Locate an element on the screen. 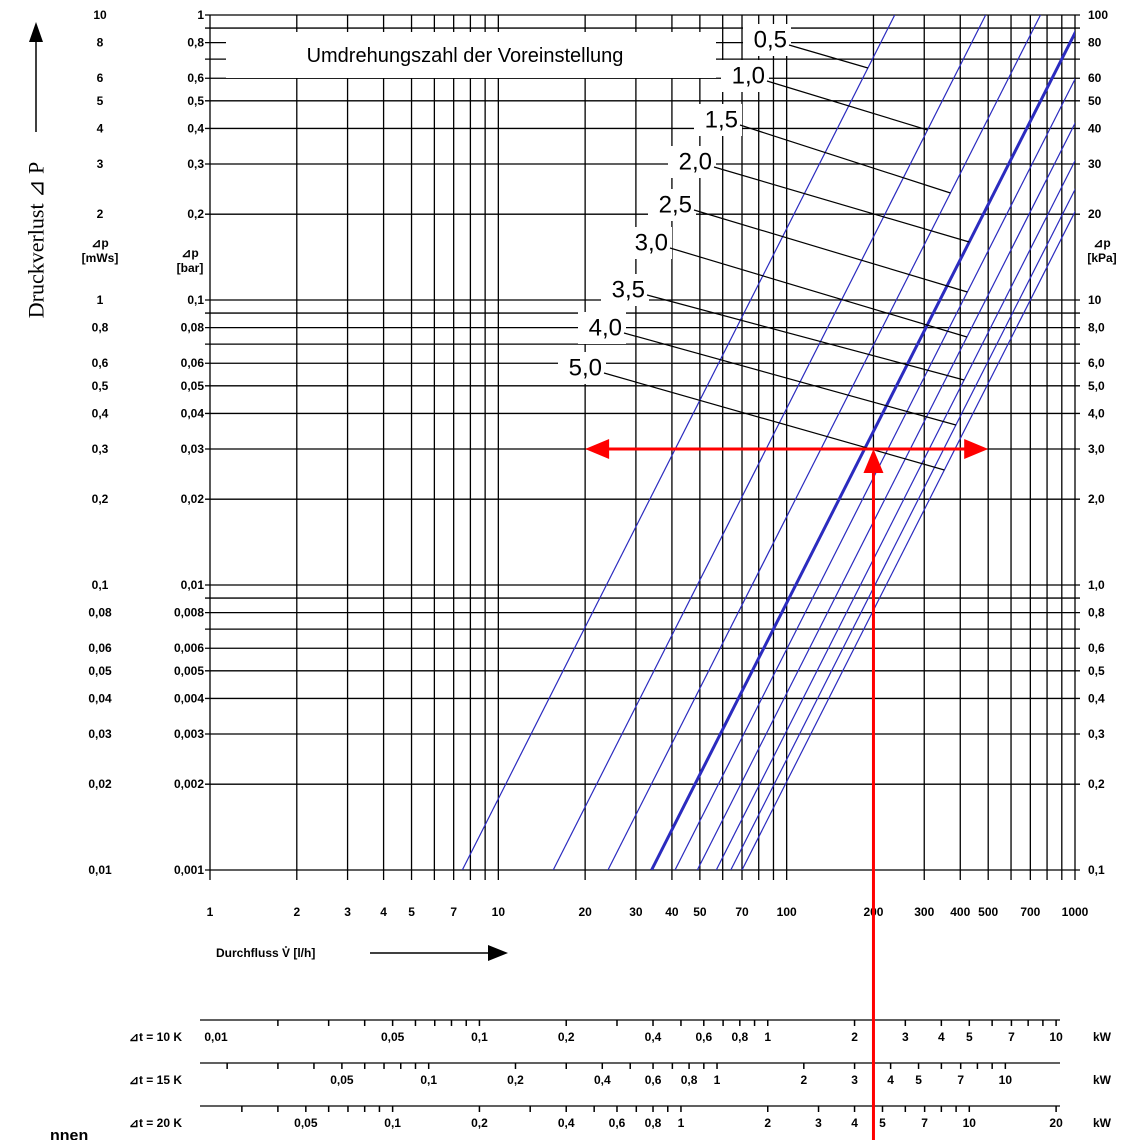 The image size is (1122, 1140). y3-tick-label: 0,05 is located at coordinates (100, 671).